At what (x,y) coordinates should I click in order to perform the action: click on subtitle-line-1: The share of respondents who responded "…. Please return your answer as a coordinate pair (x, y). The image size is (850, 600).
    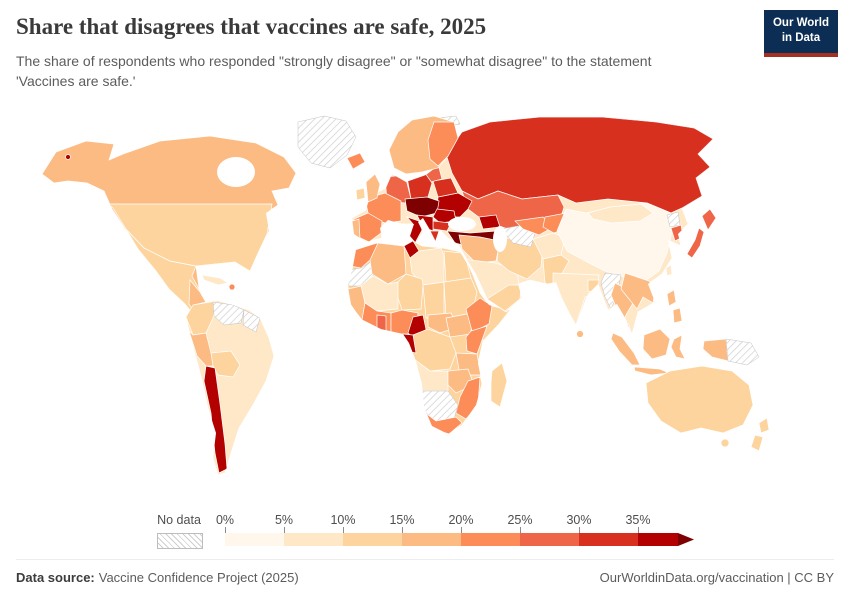
    Looking at the image, I should click on (334, 61).